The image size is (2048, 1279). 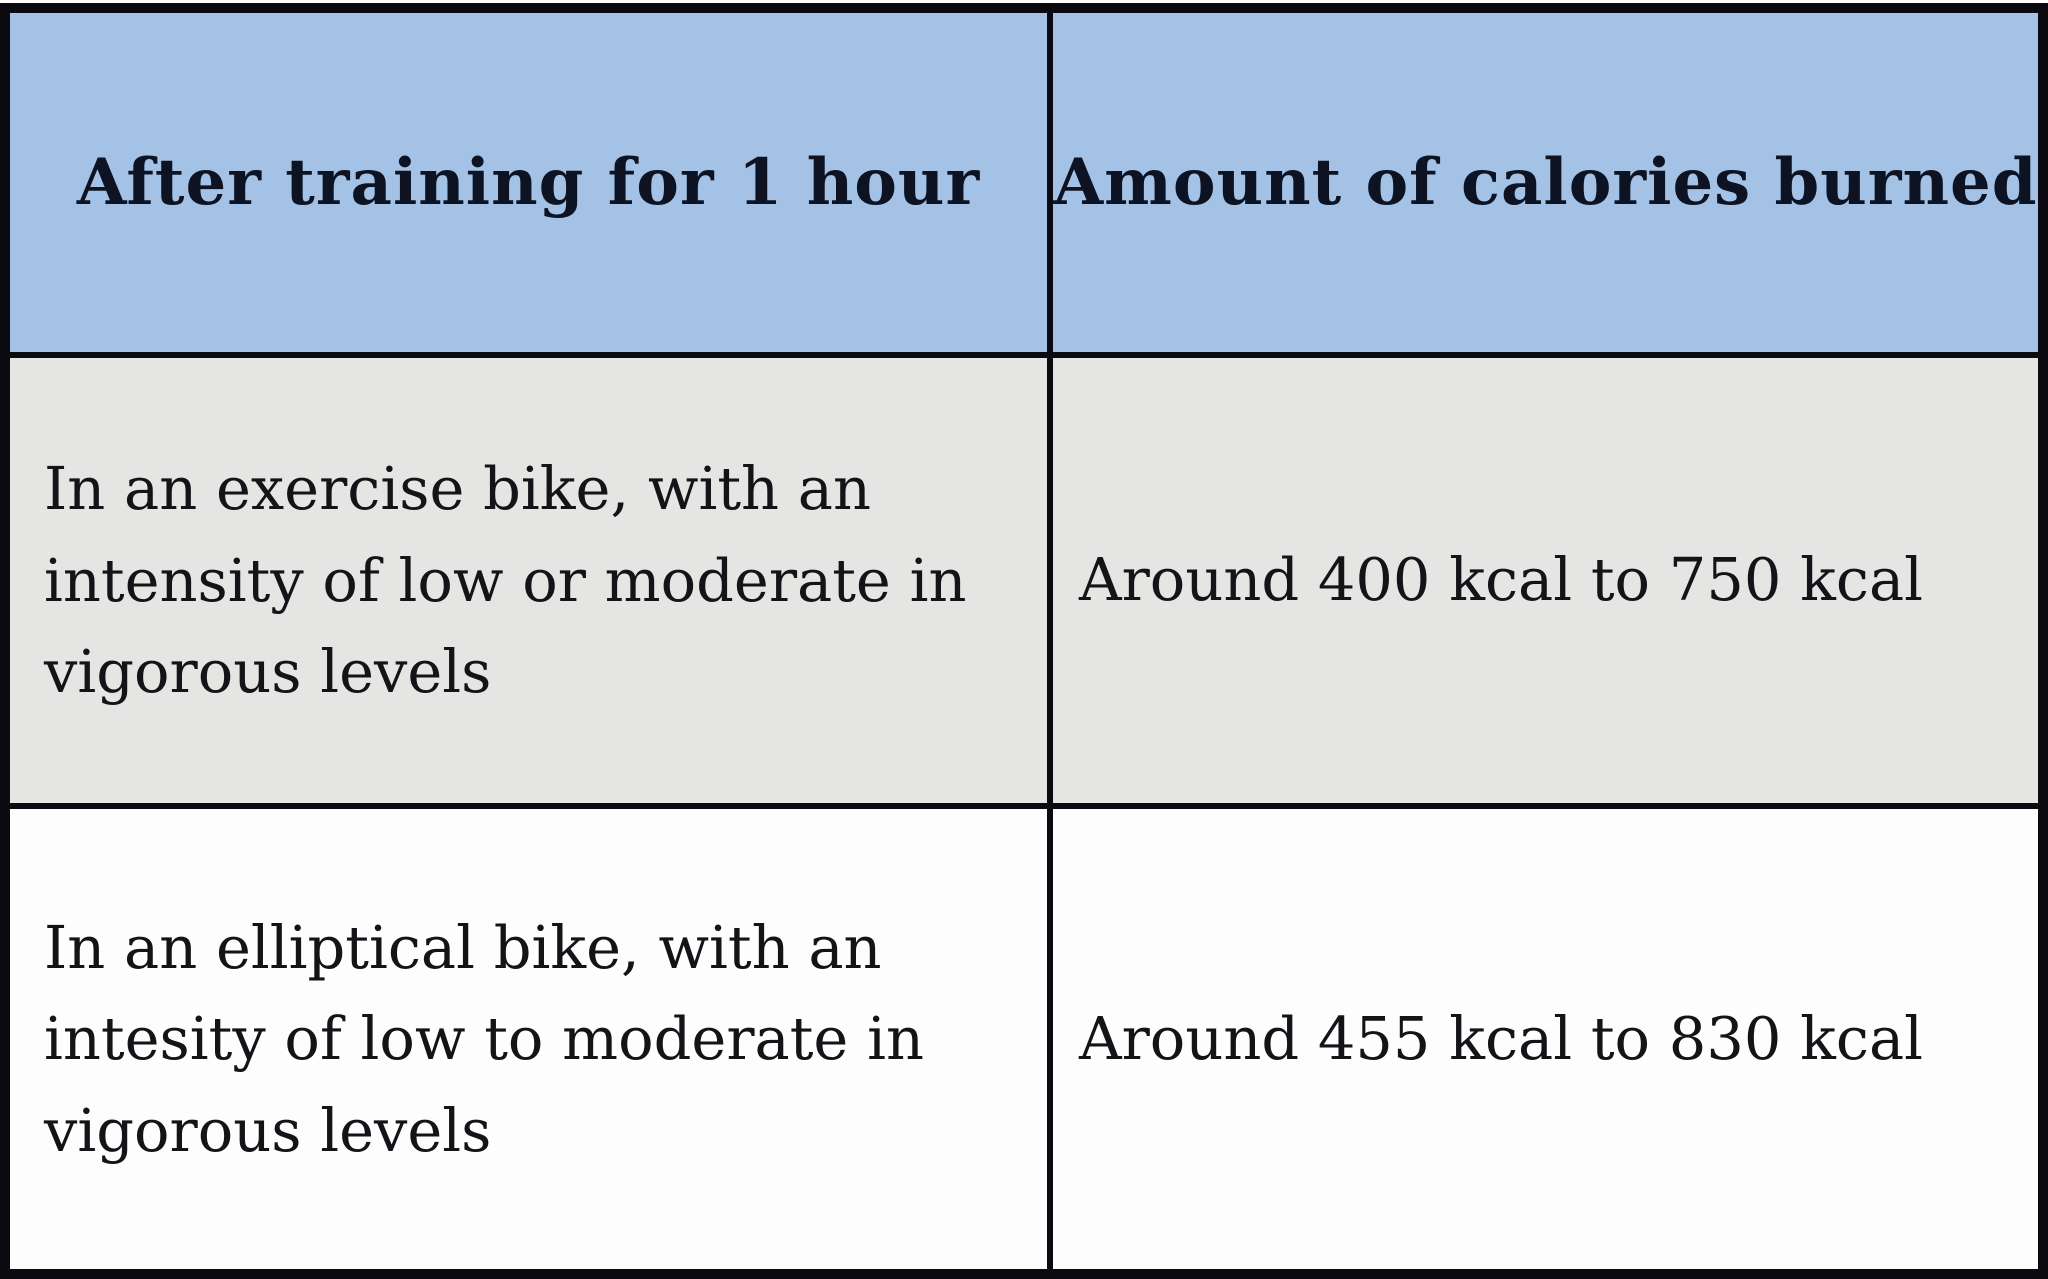 I want to click on header-cell-calories: Amount of calories burned, so click(x=1545, y=182).